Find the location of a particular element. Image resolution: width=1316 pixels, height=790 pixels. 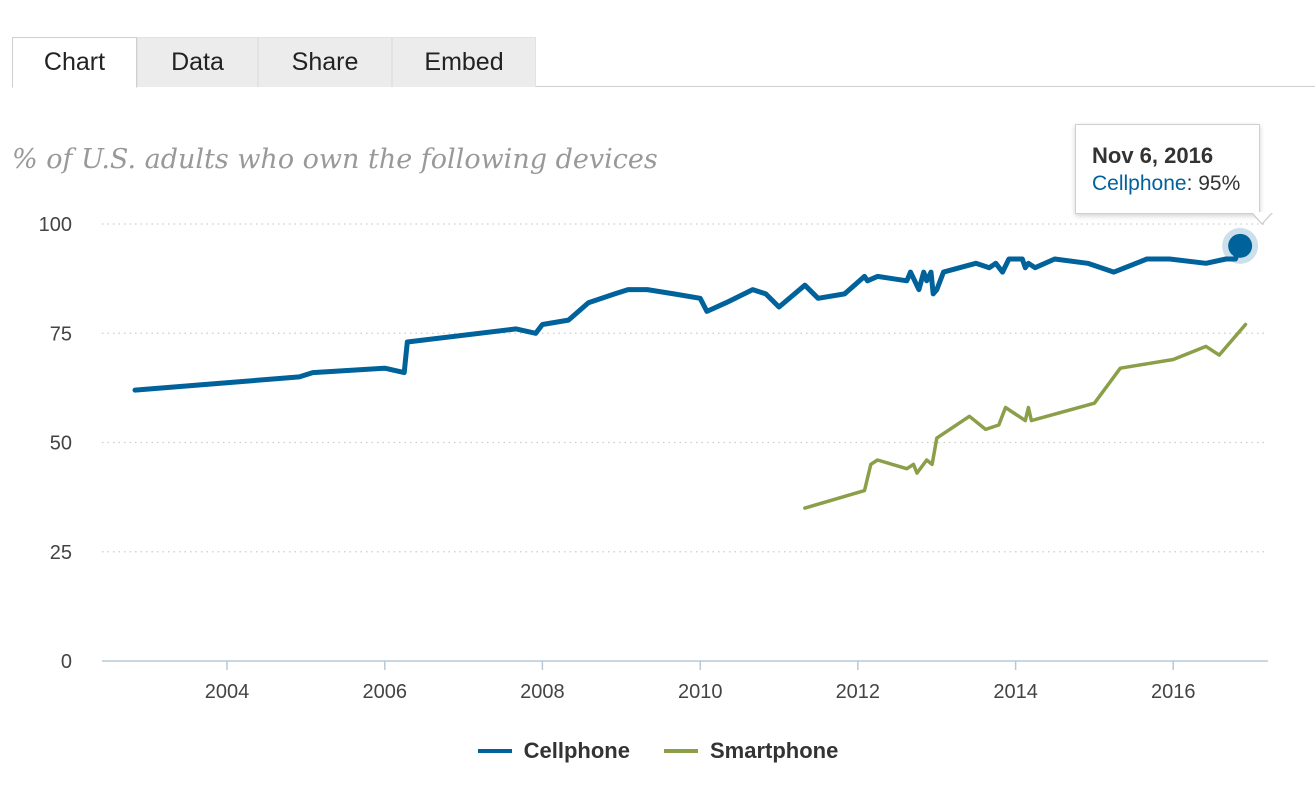

legend: Cellphone Smartphone is located at coordinates (658, 751).